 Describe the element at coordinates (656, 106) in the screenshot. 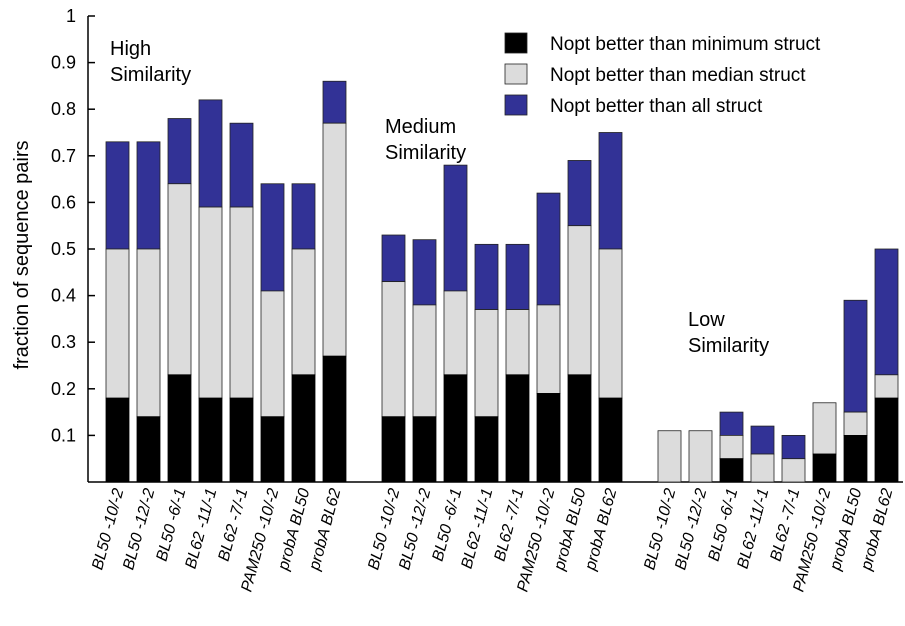

I see `legend-label: Nopt better than all struct` at that location.